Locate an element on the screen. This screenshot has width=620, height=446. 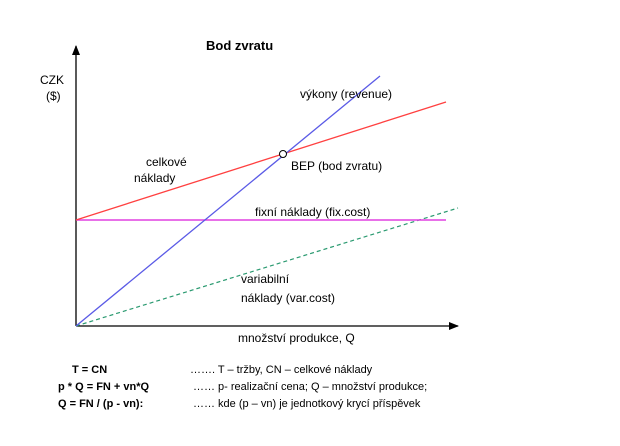
bep-label: BEP (bod zvratu) is located at coordinates (336, 166).